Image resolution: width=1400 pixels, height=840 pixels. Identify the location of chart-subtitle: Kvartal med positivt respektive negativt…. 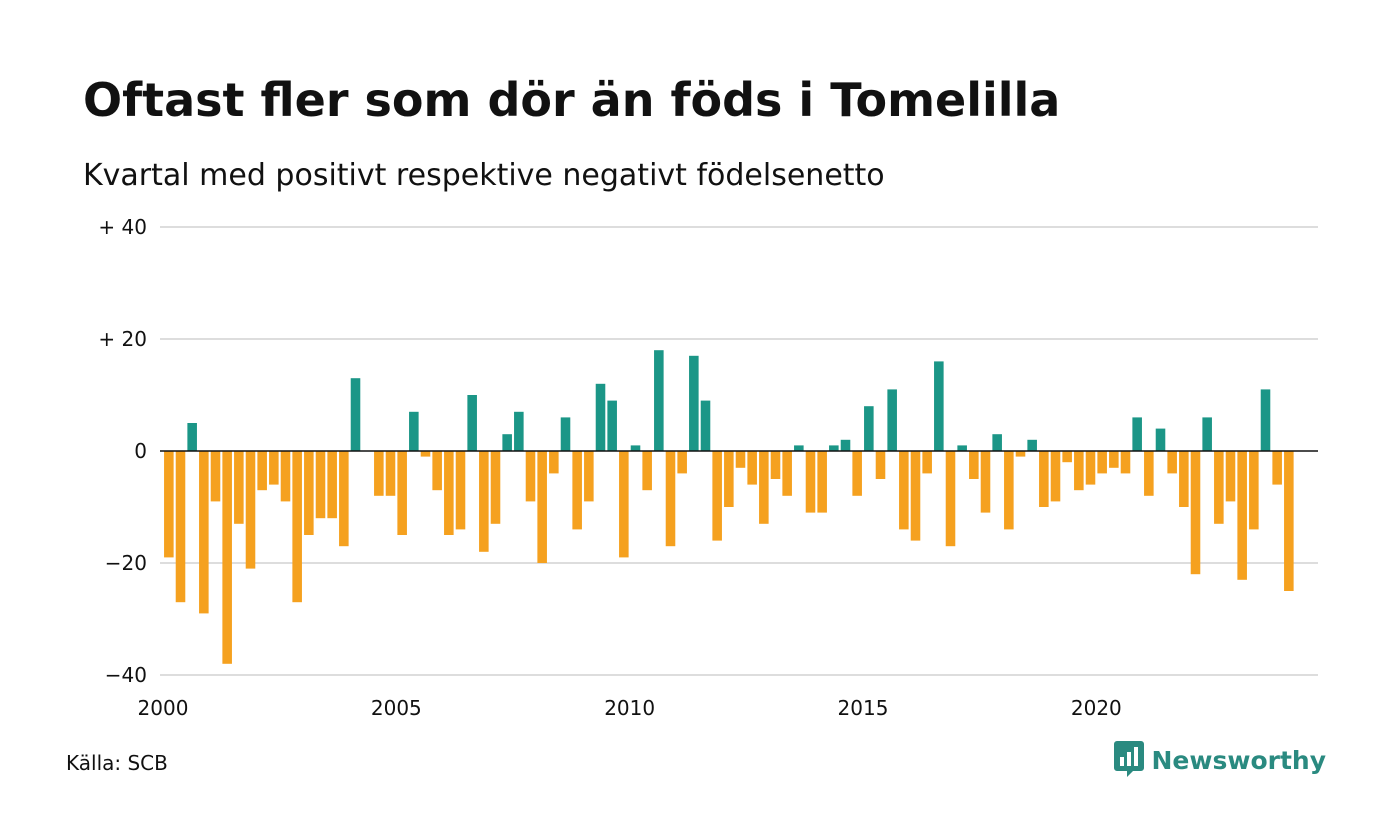
(484, 175).